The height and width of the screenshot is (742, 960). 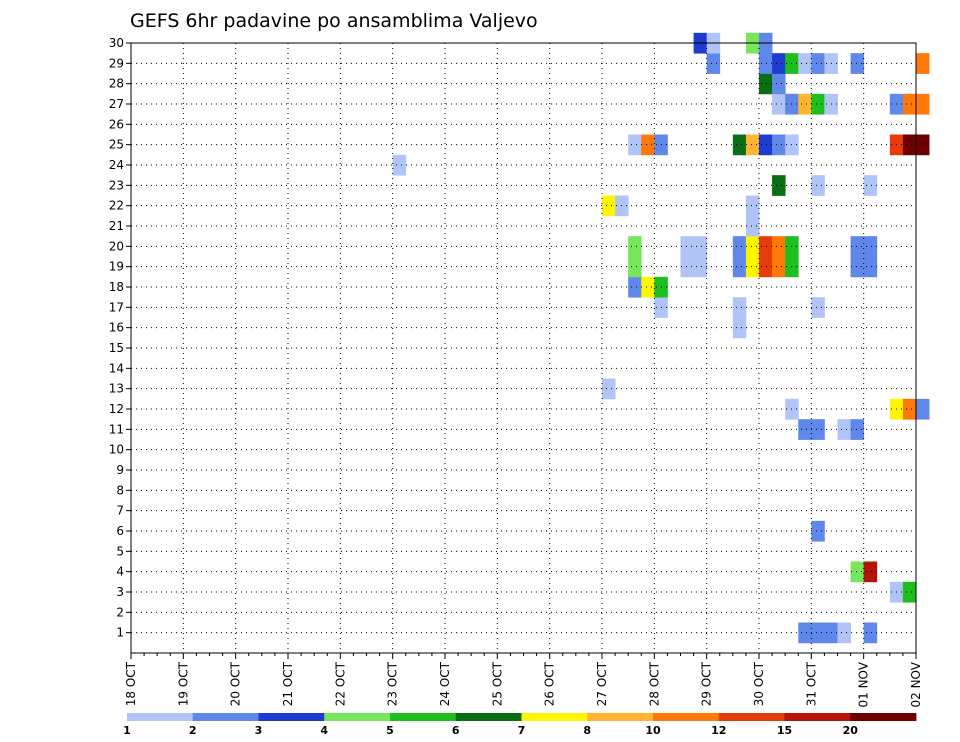 What do you see at coordinates (456, 730) in the screenshot?
I see `colorbar-label: 6` at bounding box center [456, 730].